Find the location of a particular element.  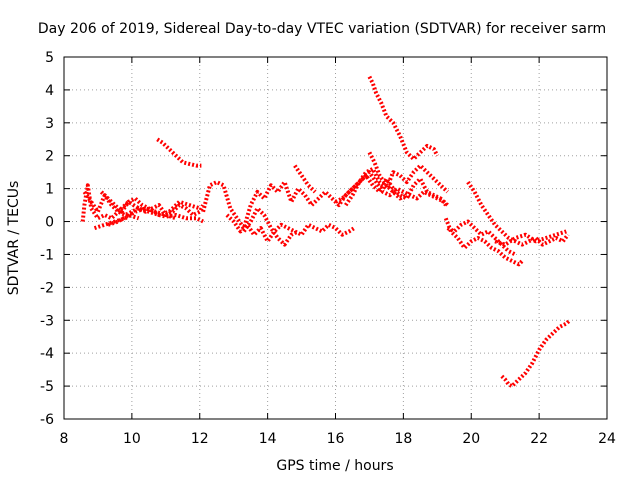

y-axis-label: SDTVAR / TECUs is located at coordinates (14, 238).